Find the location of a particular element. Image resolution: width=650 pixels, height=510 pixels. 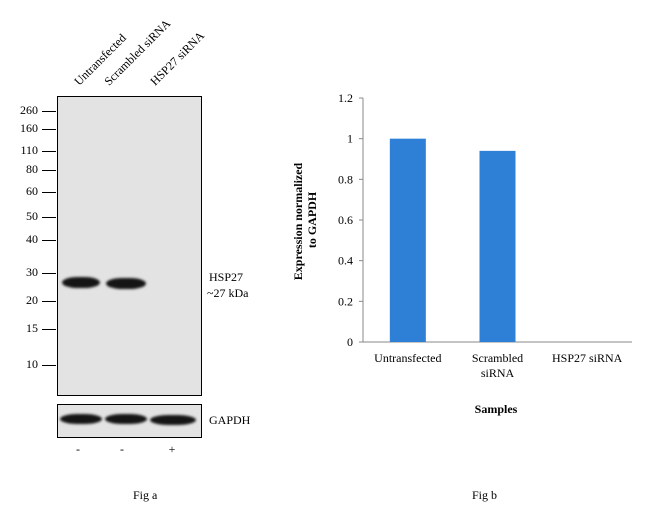

bars is located at coordinates (452, 240).